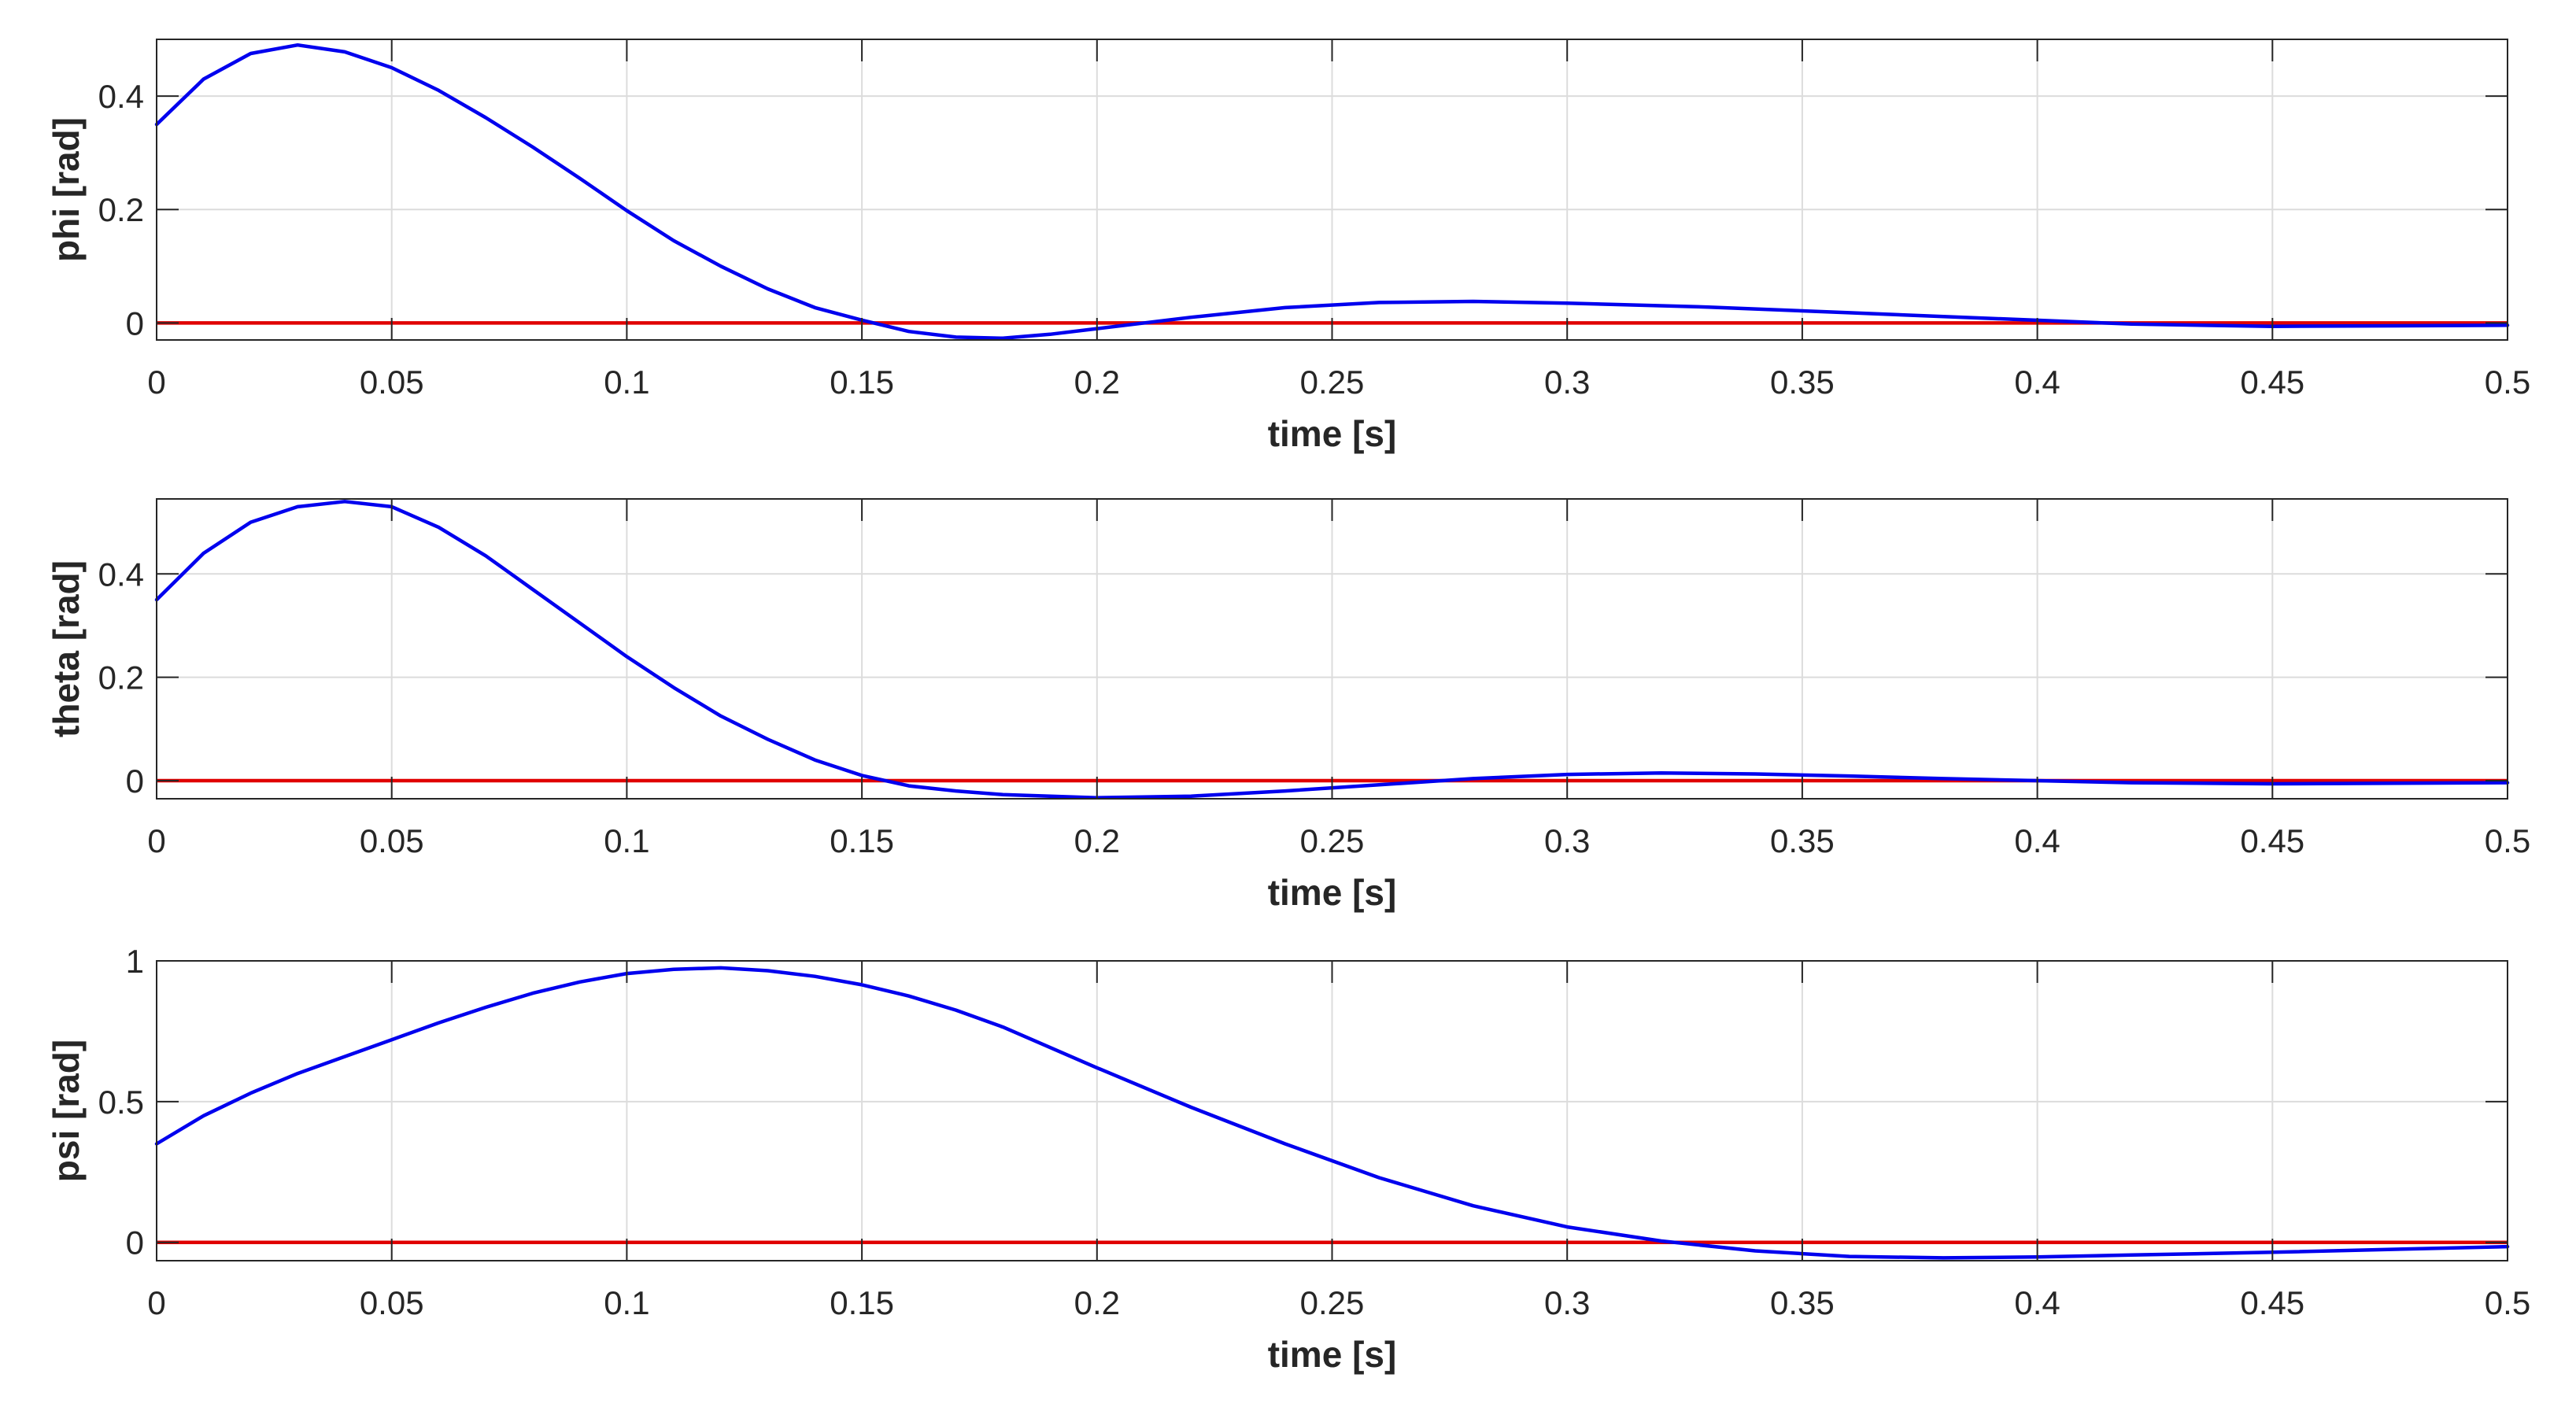 The height and width of the screenshot is (1411, 2576). I want to click on xtick-label-psi: 0.15, so click(862, 1302).